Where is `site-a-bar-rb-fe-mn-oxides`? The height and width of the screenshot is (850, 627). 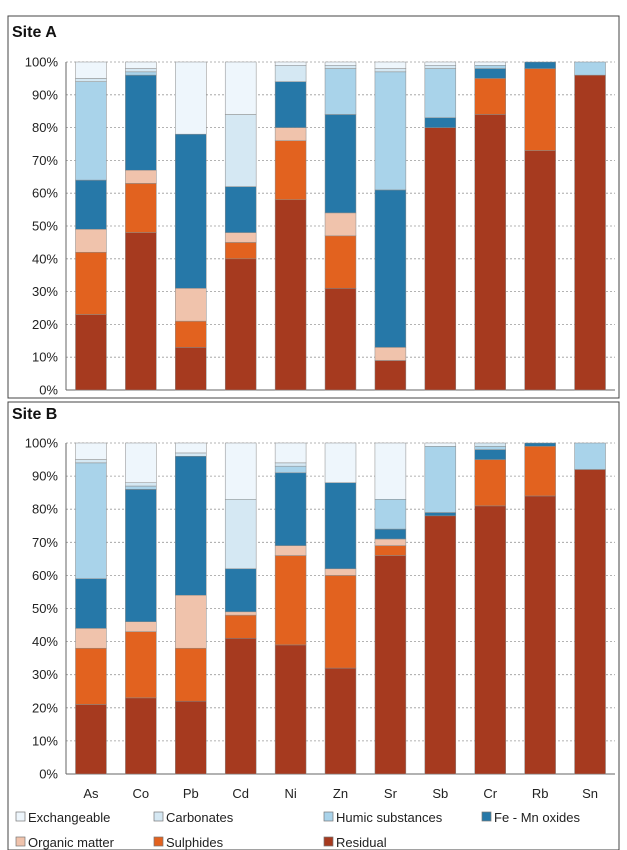
site-a-bar-rb-fe-mn-oxides is located at coordinates (540, 65).